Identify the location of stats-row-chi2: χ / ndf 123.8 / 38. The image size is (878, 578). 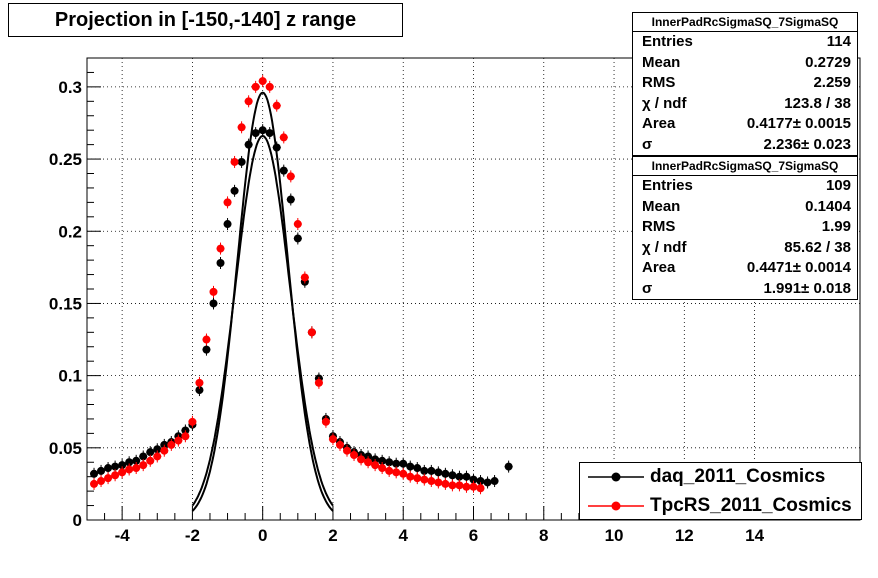
(746, 103).